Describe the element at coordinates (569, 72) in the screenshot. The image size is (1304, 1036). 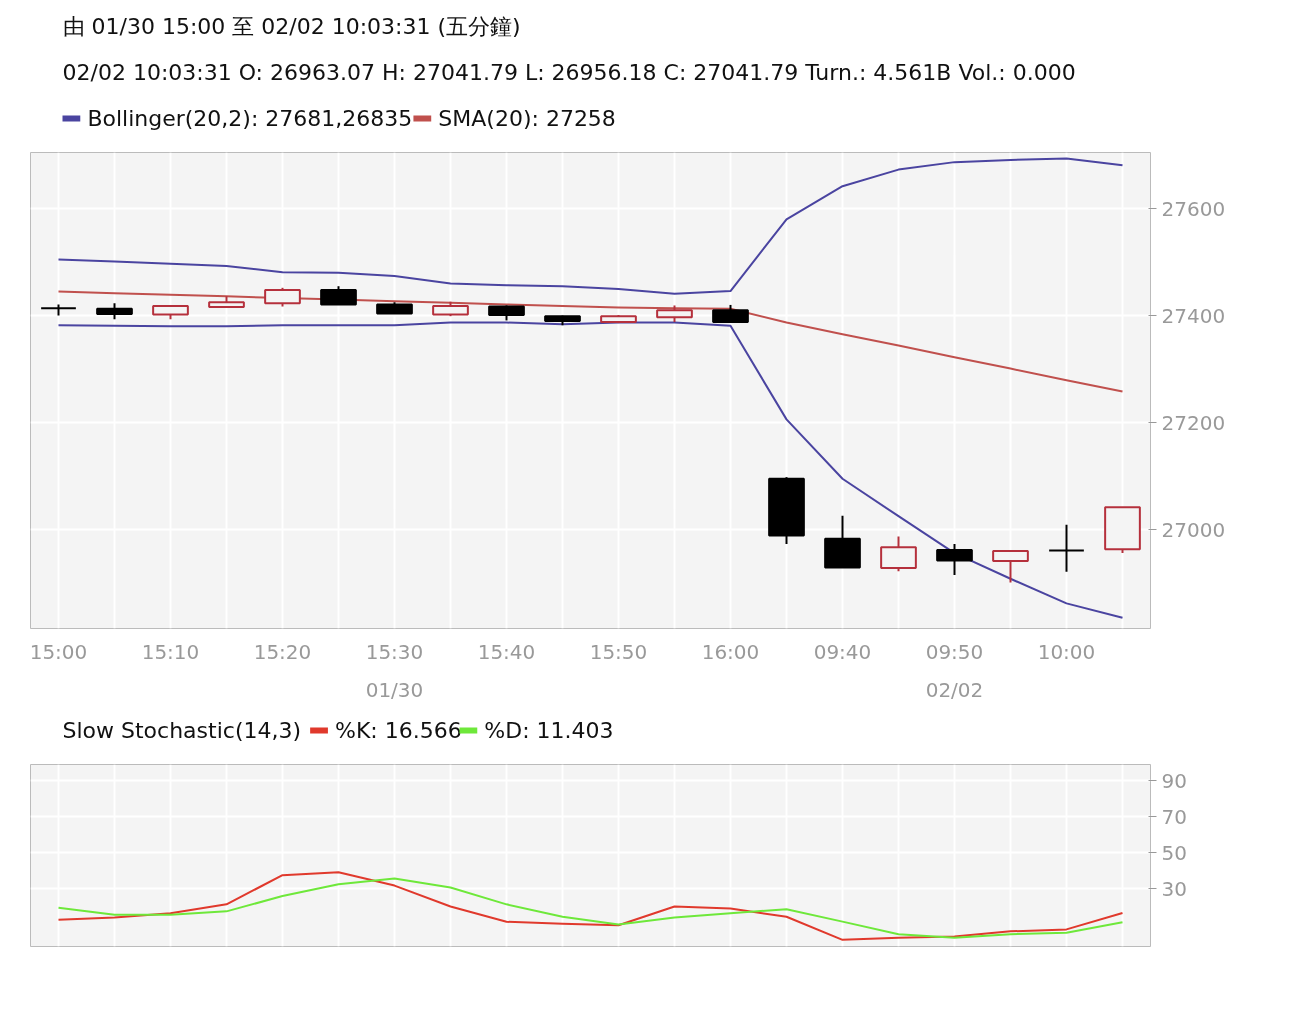
I see `chart-subtitle: 02/02 10:03:31 O: 26963.07 H: 27041.79 L: 26956.18 C: 27041.79 Turn.: 4.561B Vol.: 0.000` at that location.